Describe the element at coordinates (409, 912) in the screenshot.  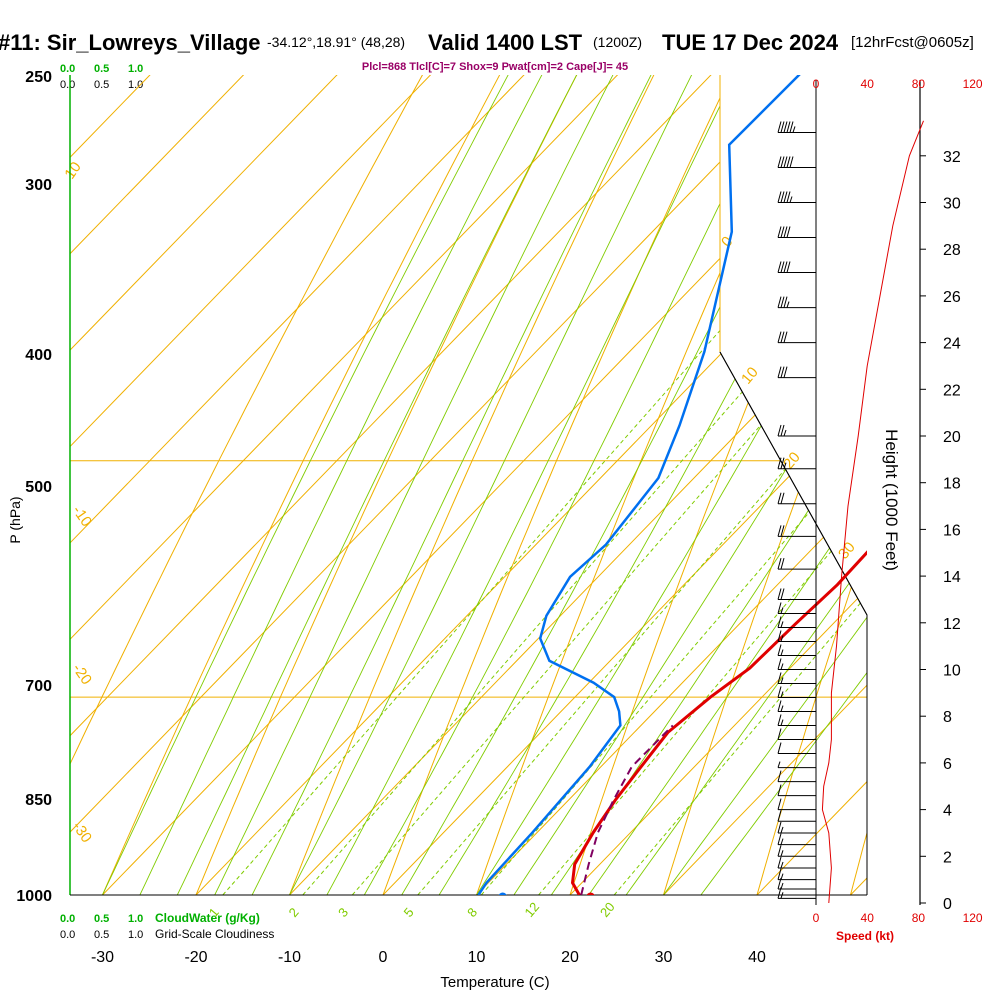
I see `mixing-ratio-label: 5` at that location.